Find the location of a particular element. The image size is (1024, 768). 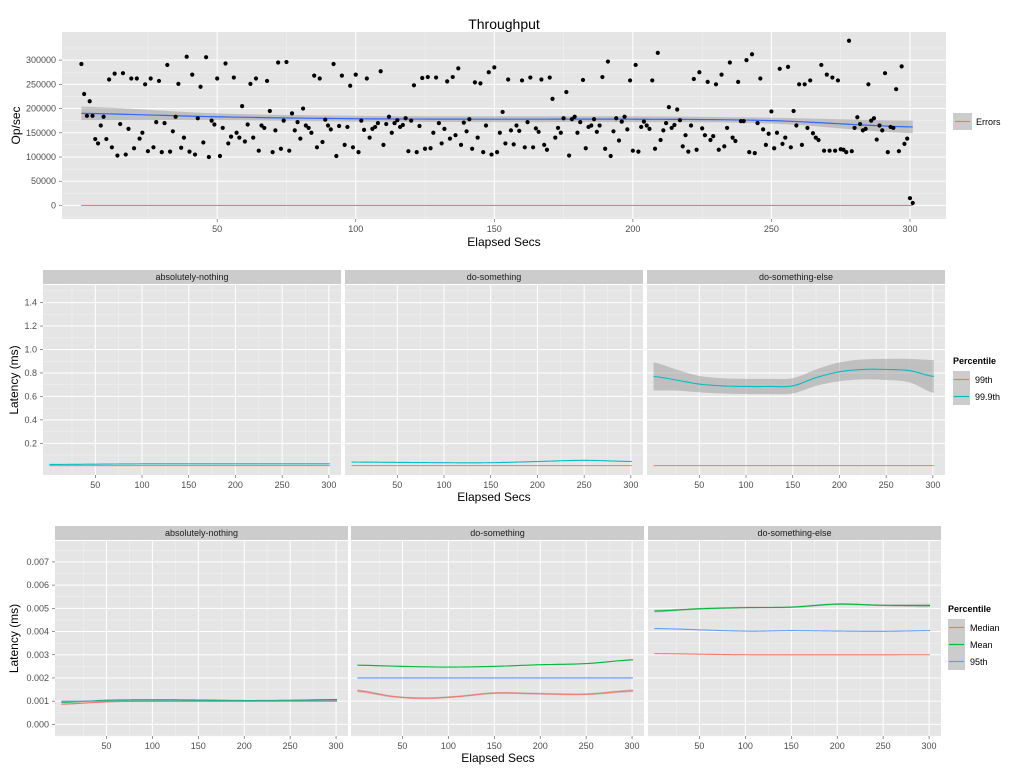

legend-title: Percentile is located at coordinates (974, 361).